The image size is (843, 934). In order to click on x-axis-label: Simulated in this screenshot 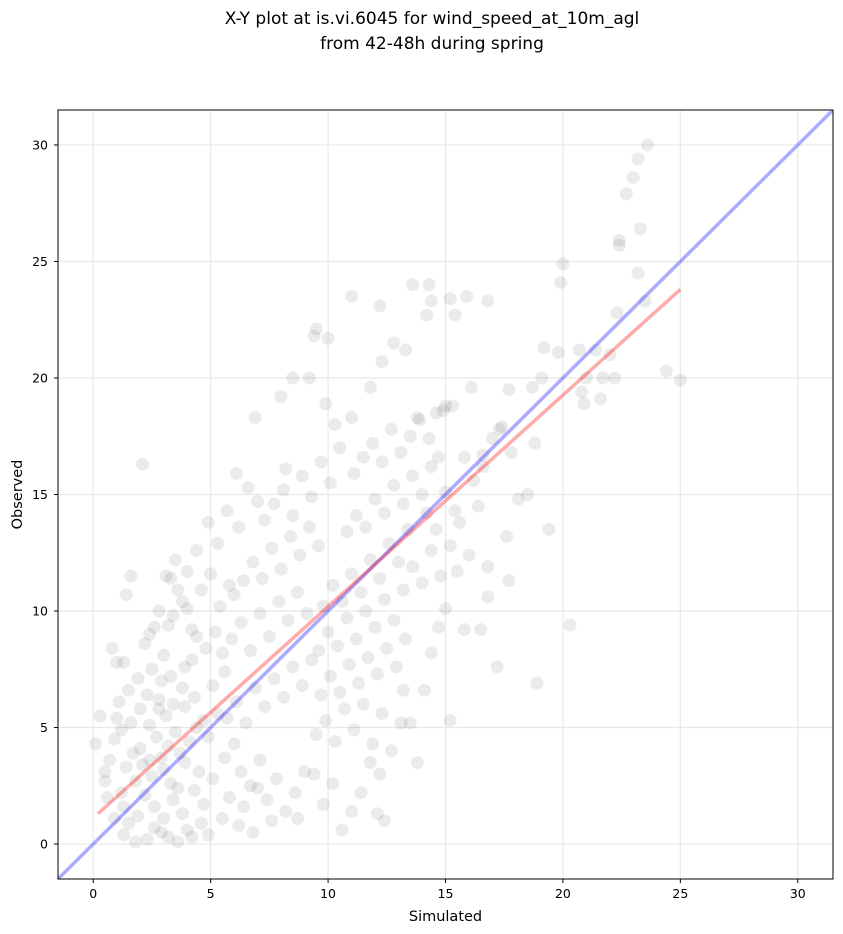, I will do `click(445, 917)`.